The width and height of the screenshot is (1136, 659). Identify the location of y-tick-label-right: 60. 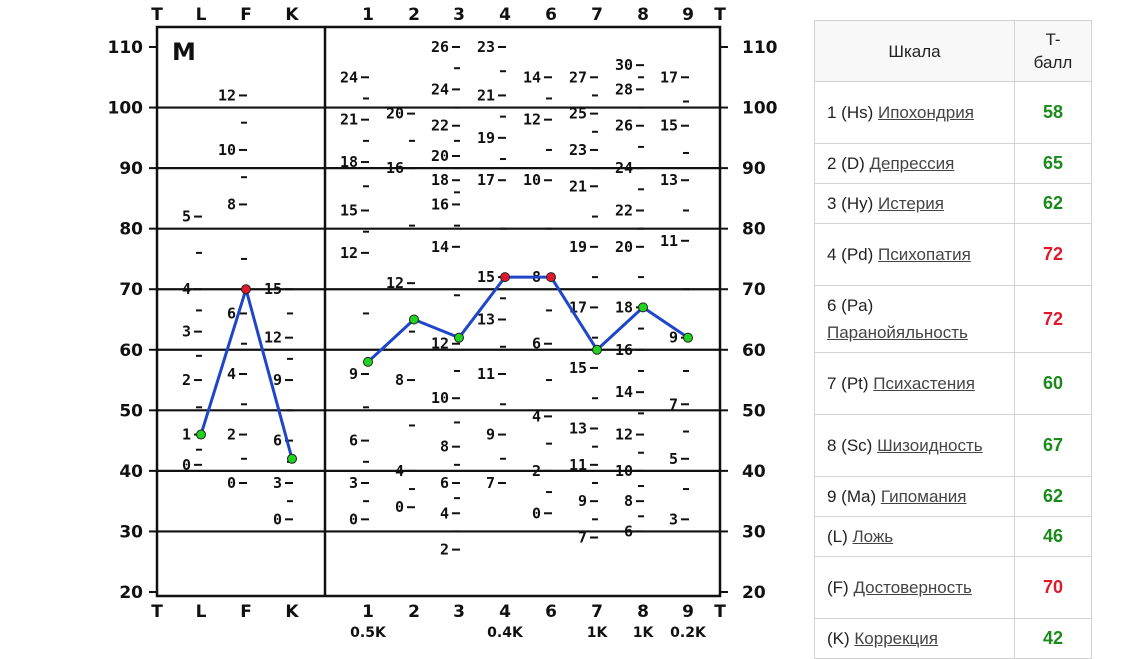
(754, 351).